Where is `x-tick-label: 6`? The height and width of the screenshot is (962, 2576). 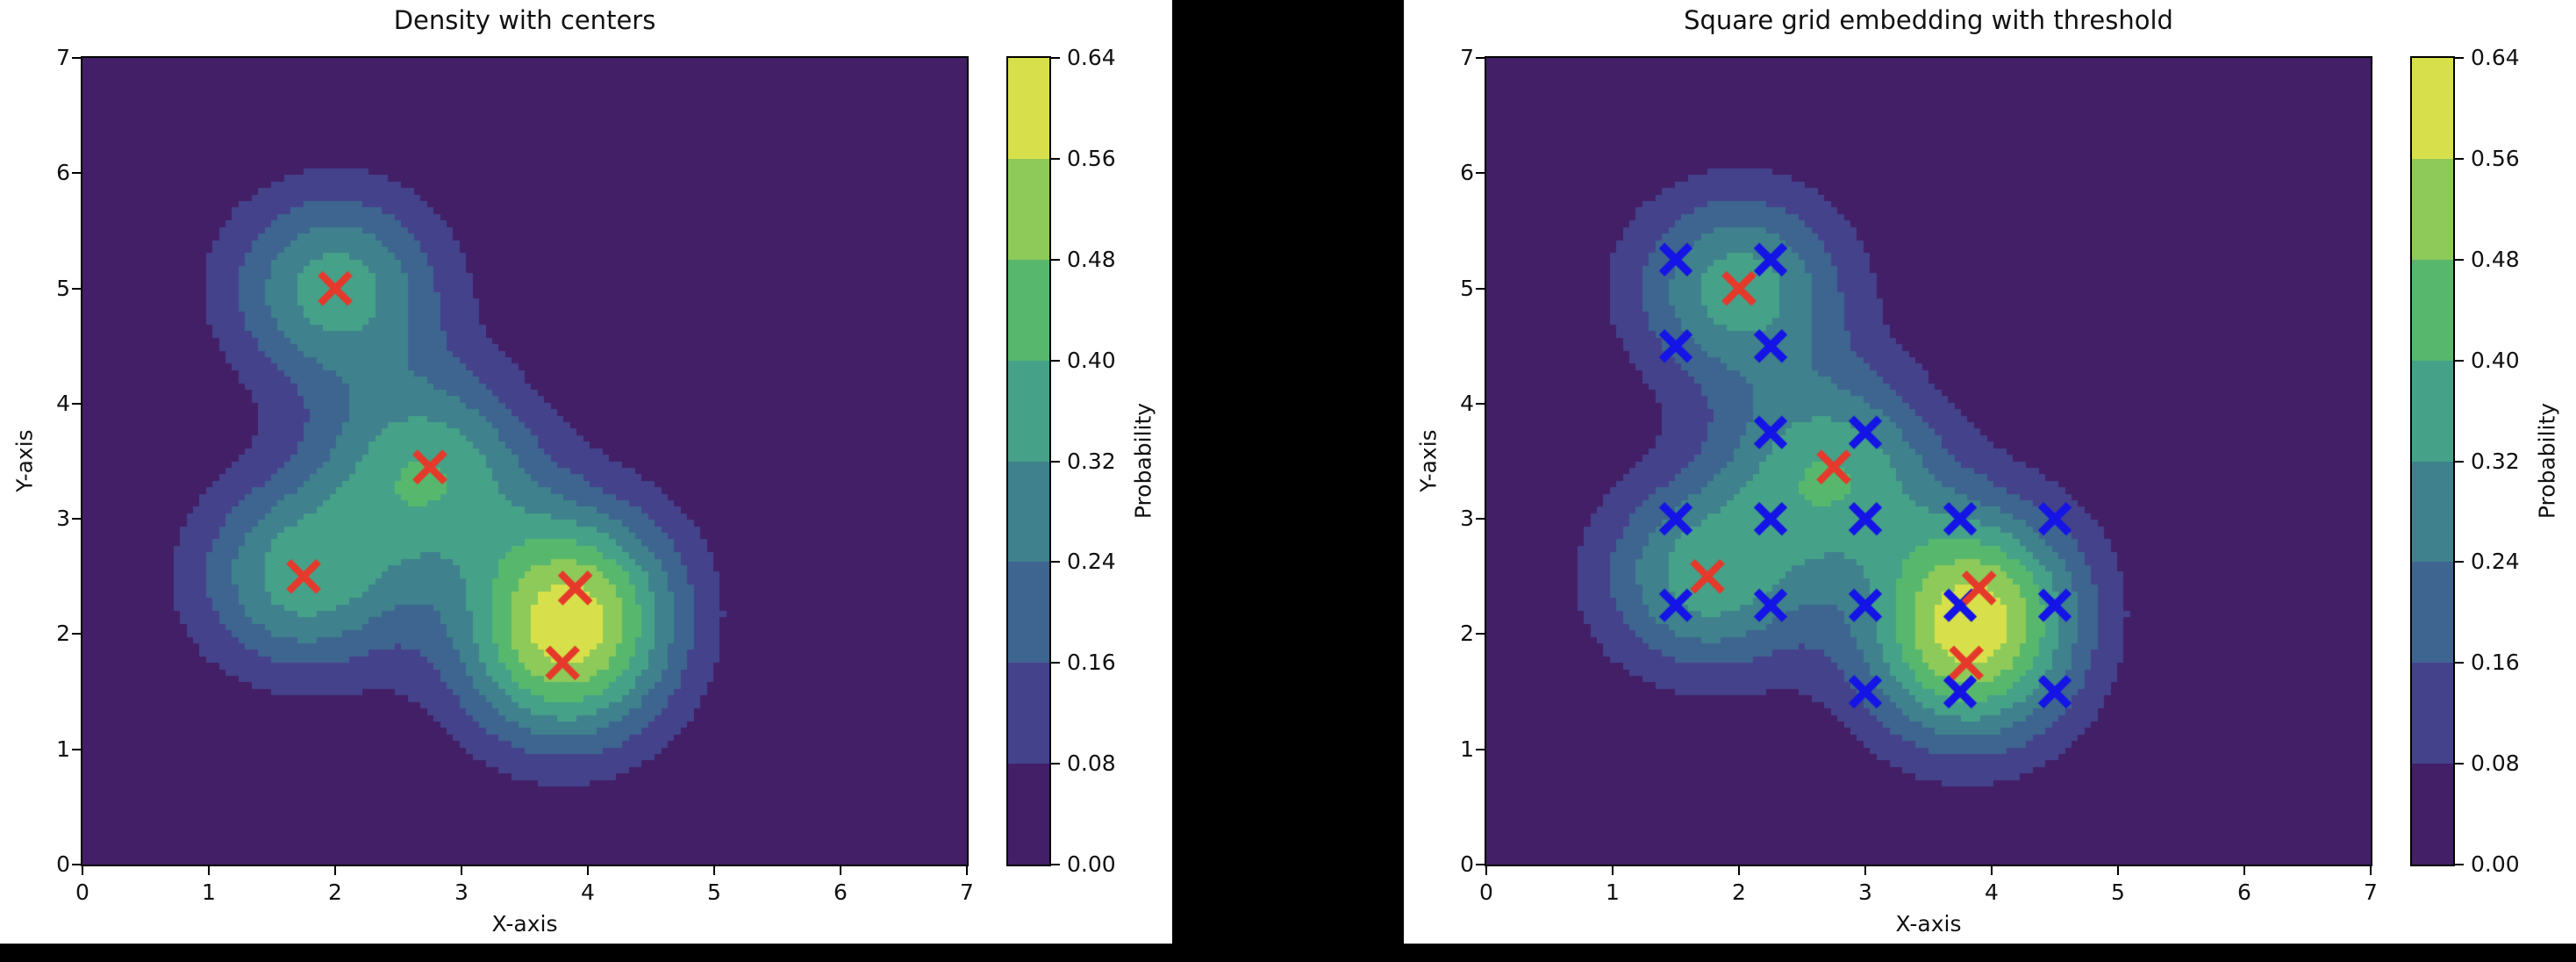 x-tick-label: 6 is located at coordinates (2244, 892).